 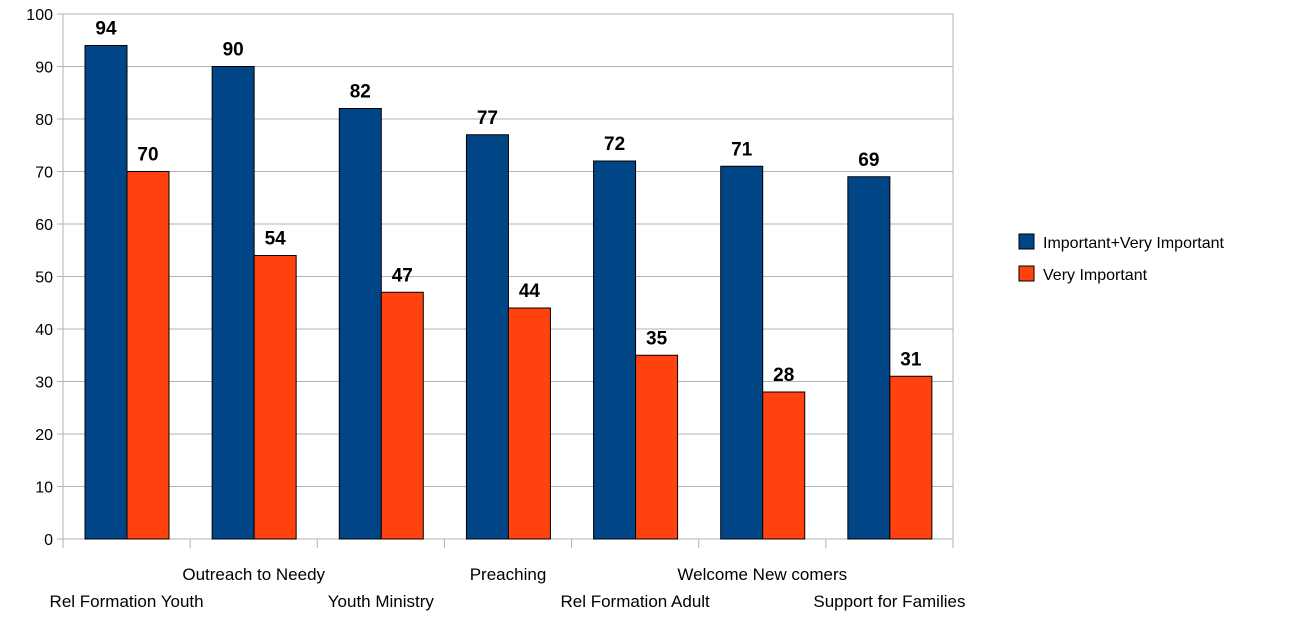 What do you see at coordinates (44, 120) in the screenshot?
I see `y-tick-label: 80` at bounding box center [44, 120].